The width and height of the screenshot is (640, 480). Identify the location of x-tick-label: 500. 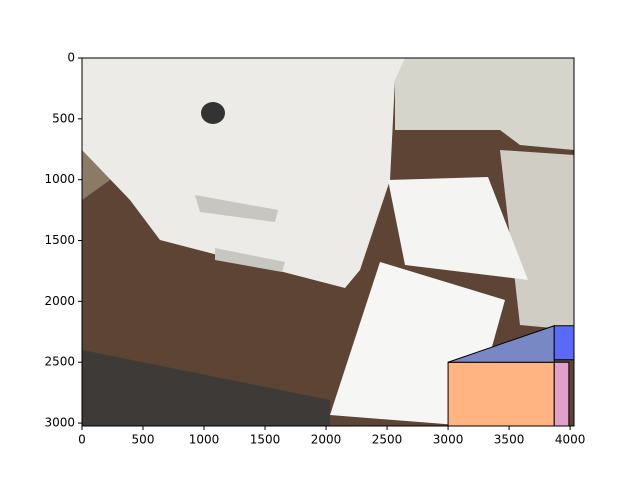
(143, 440).